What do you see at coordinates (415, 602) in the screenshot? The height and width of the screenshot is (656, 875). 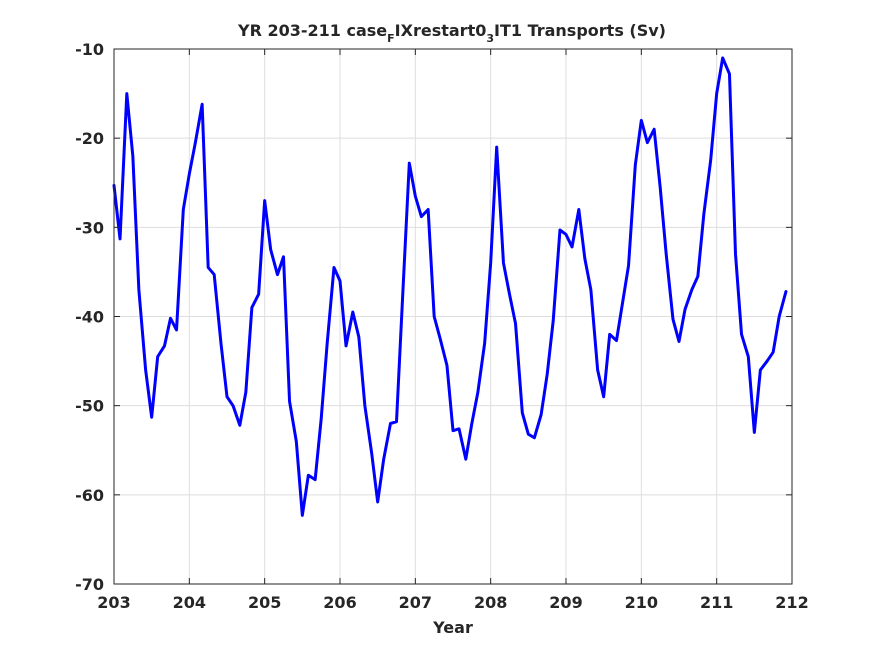 I see `x-tick-label: 207` at bounding box center [415, 602].